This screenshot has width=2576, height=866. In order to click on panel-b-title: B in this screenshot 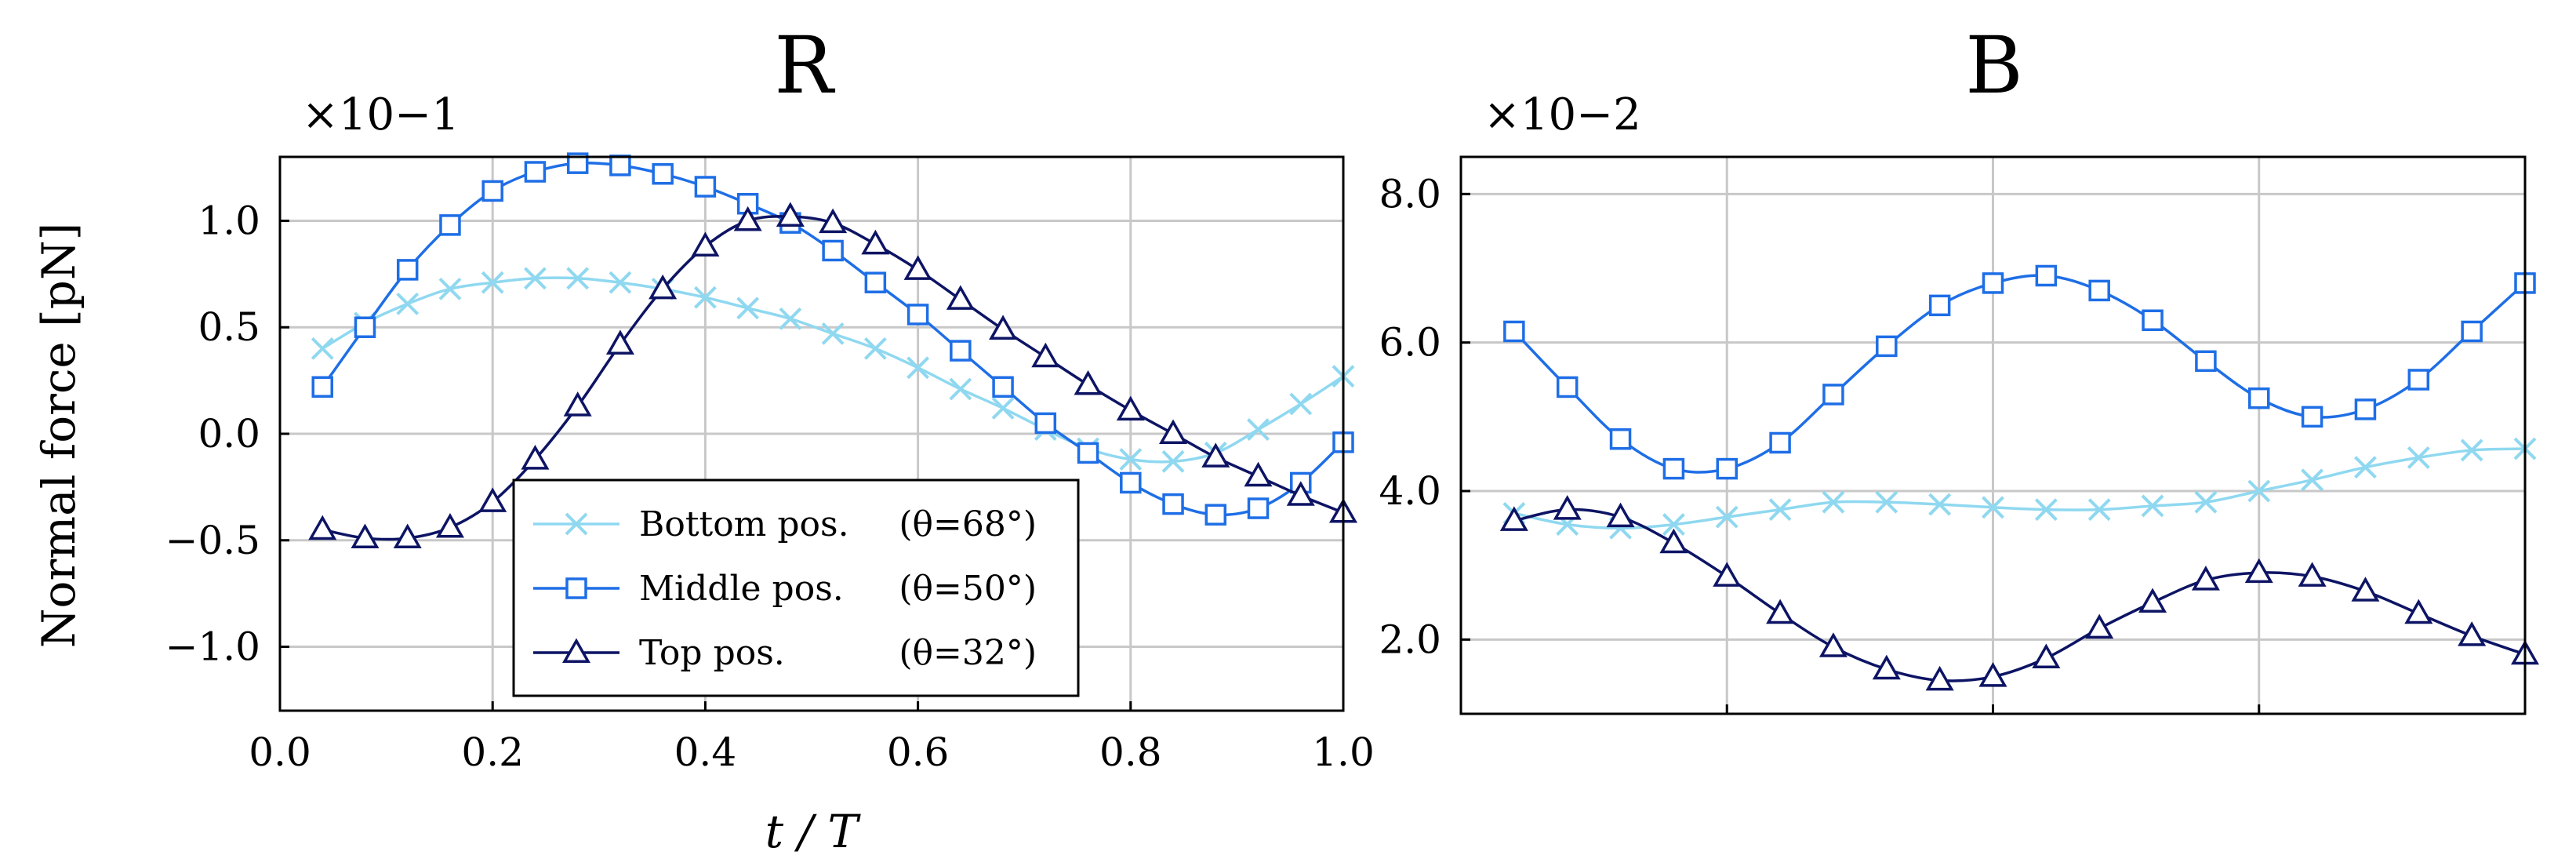, I will do `click(1994, 65)`.